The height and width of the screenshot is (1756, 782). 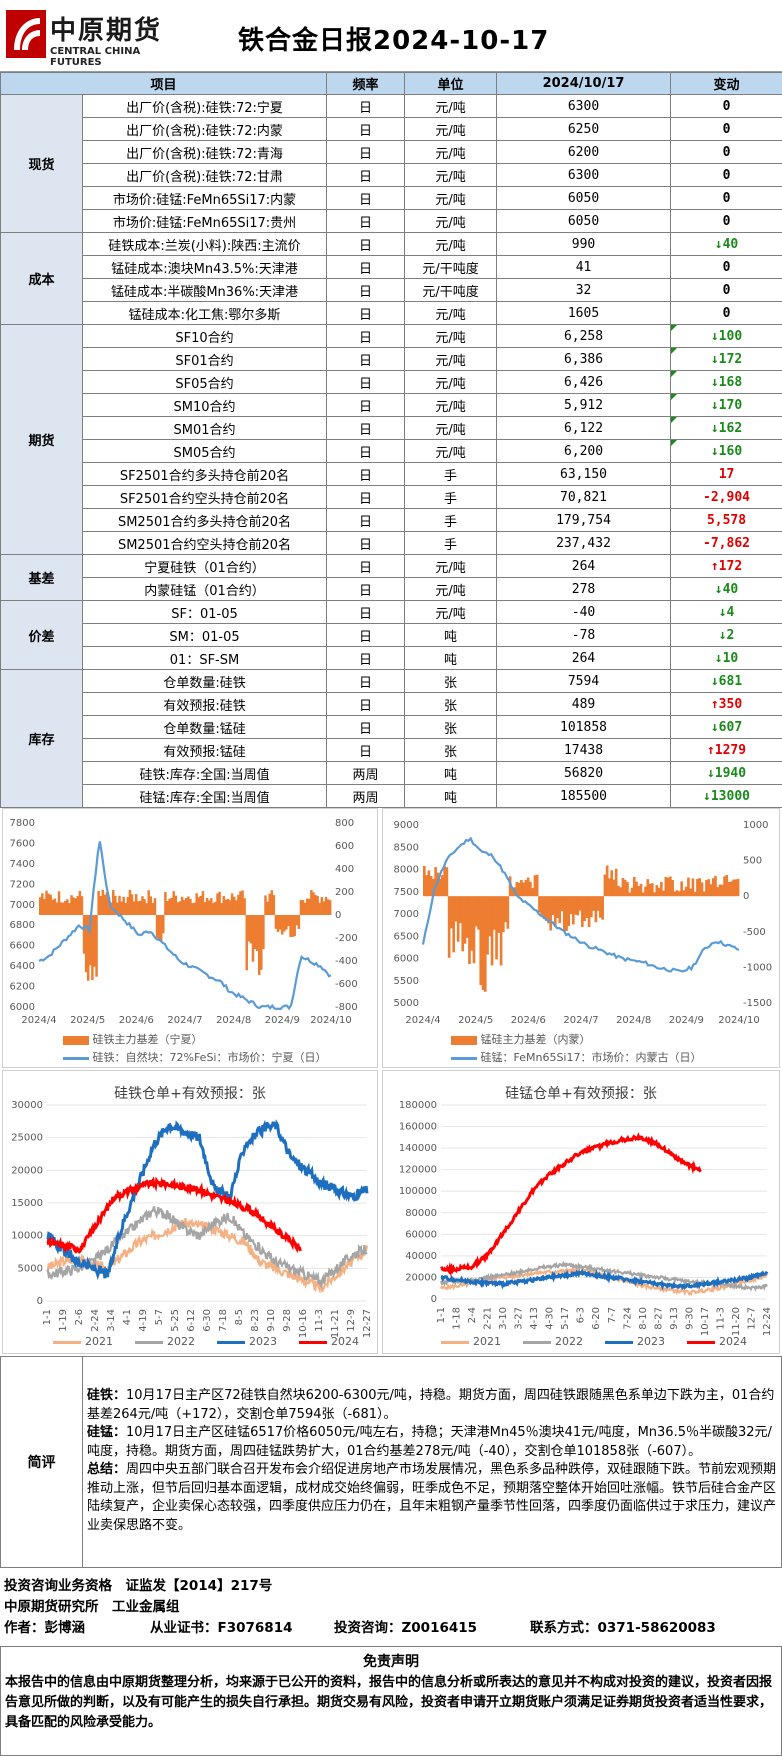 I want to click on table-row: 期货 SF10合约日元/吨 6,258 ↓100, so click(x=391, y=439).